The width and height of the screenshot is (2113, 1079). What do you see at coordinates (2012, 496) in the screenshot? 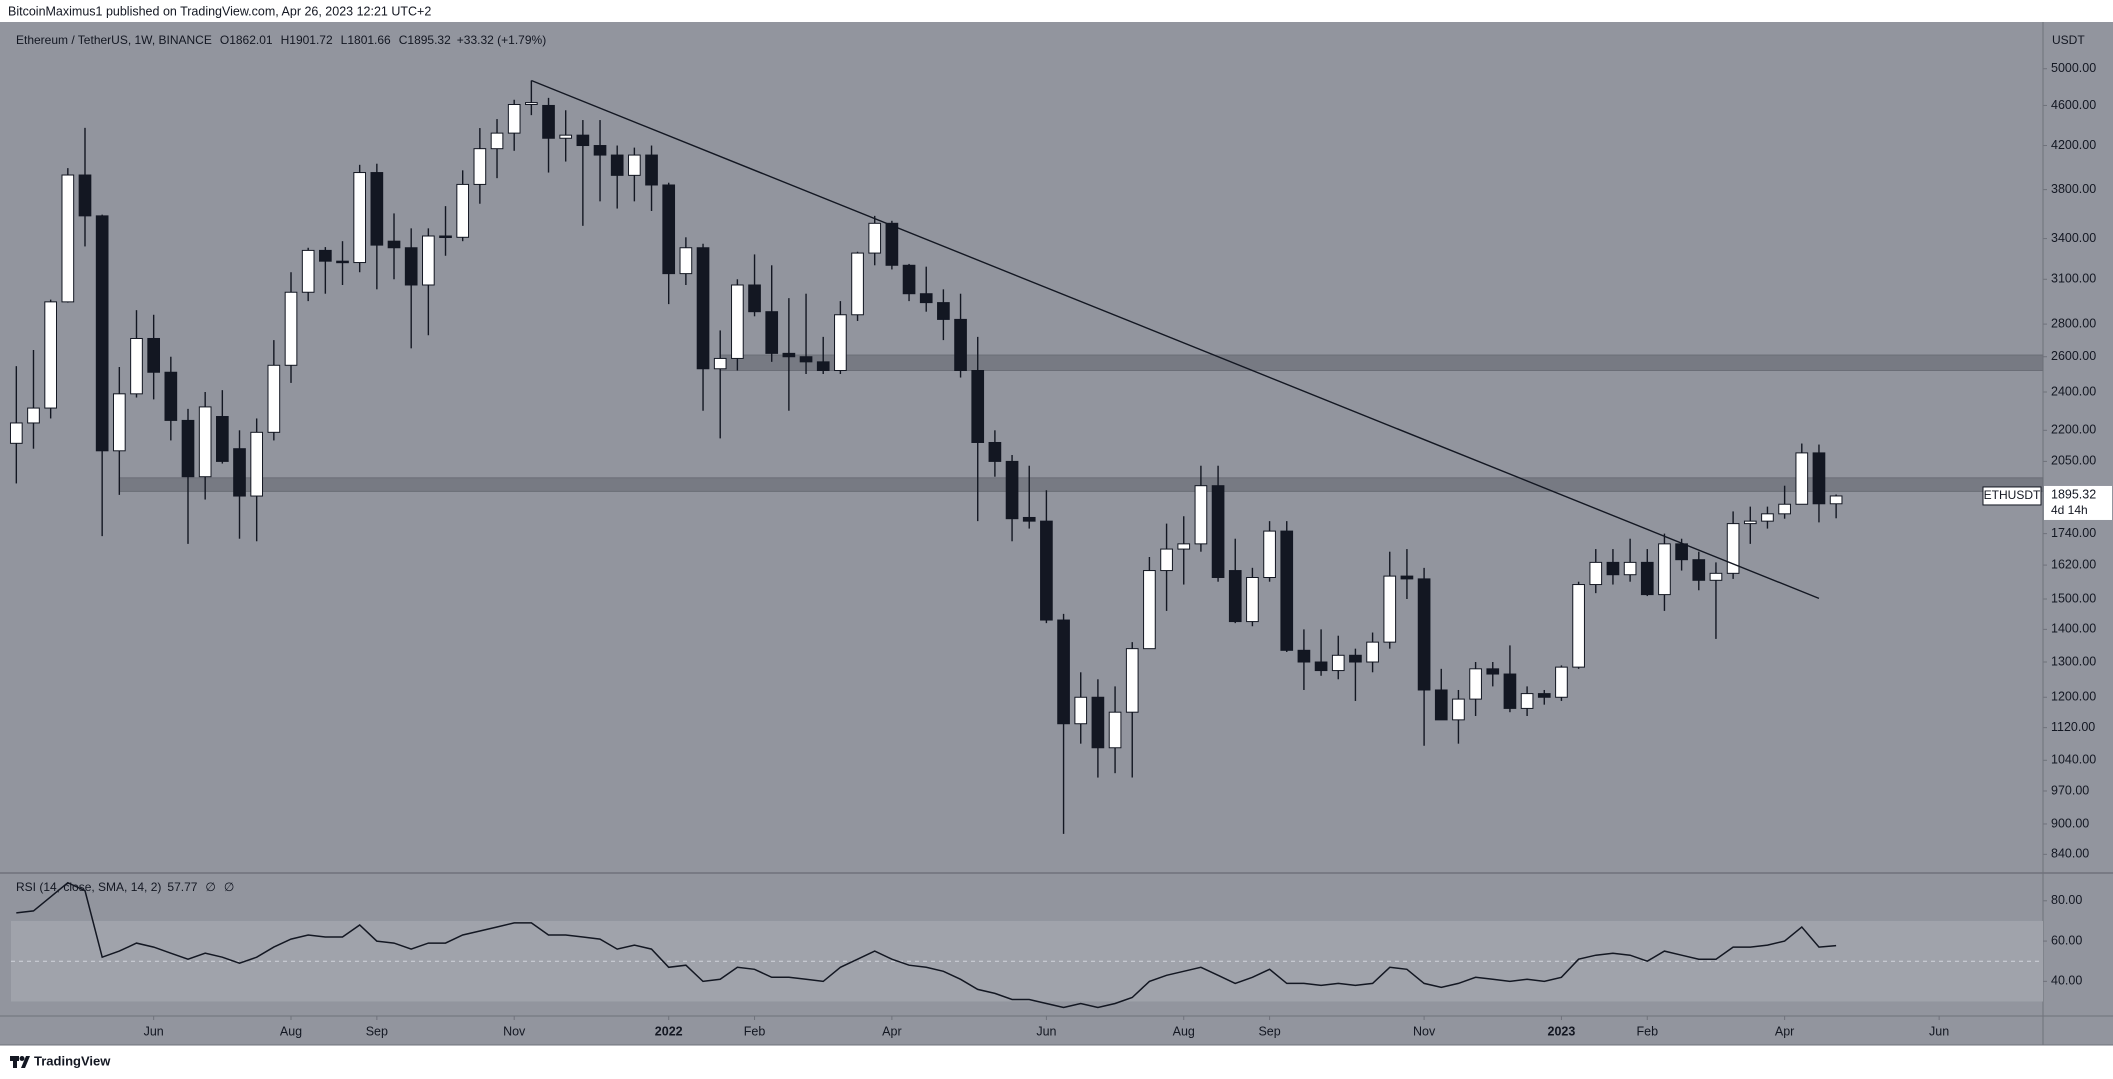
I see `symbol-box` at bounding box center [2012, 496].